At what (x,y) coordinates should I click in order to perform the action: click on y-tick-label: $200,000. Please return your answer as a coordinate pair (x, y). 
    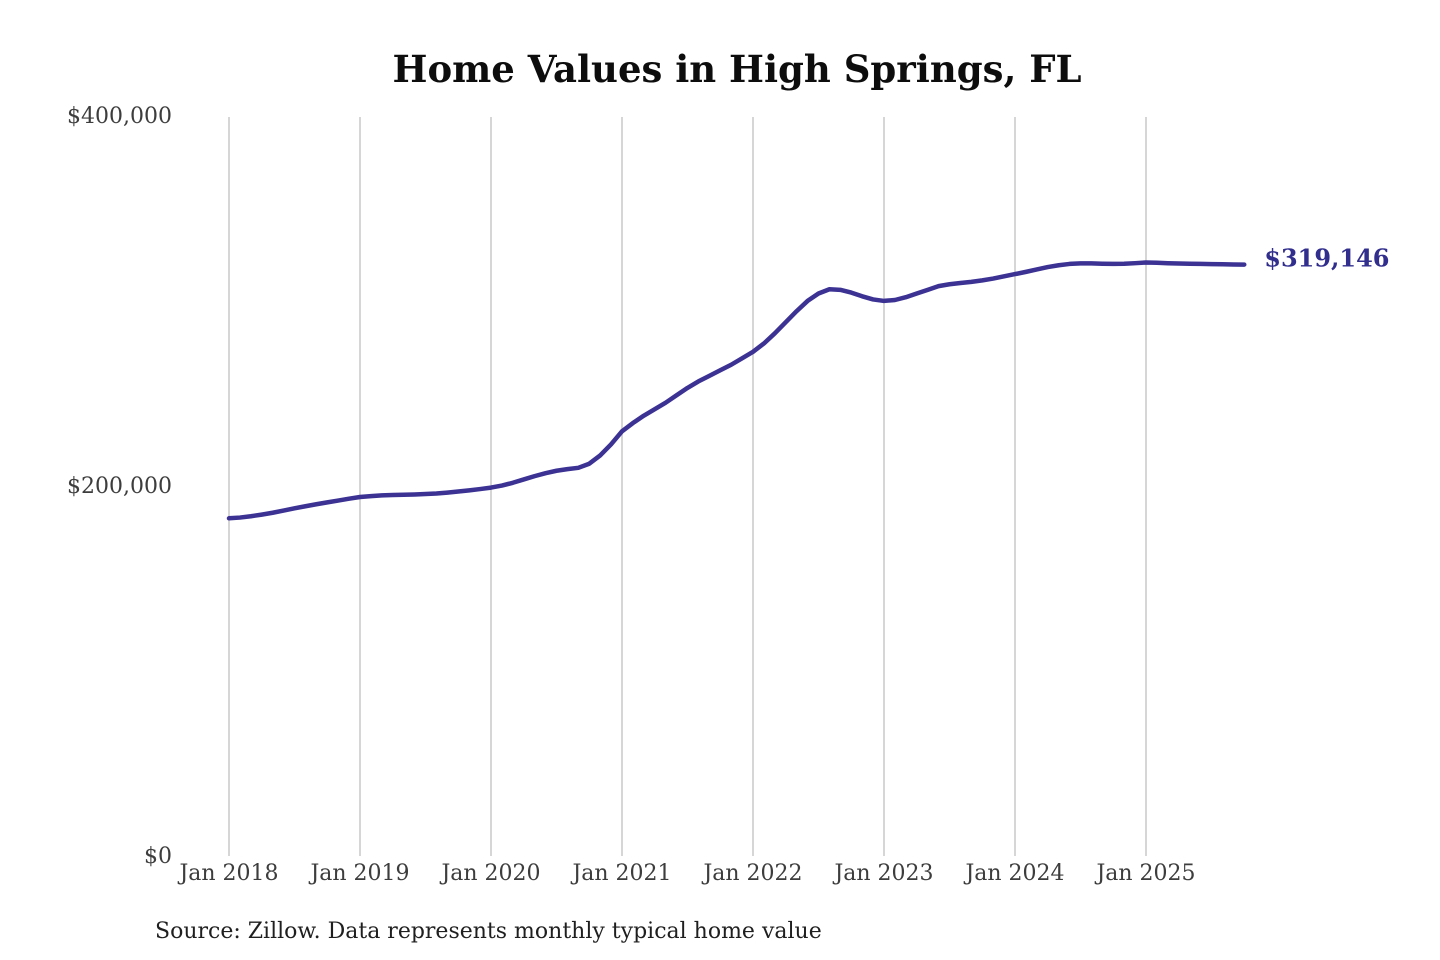
    Looking at the image, I should click on (119, 486).